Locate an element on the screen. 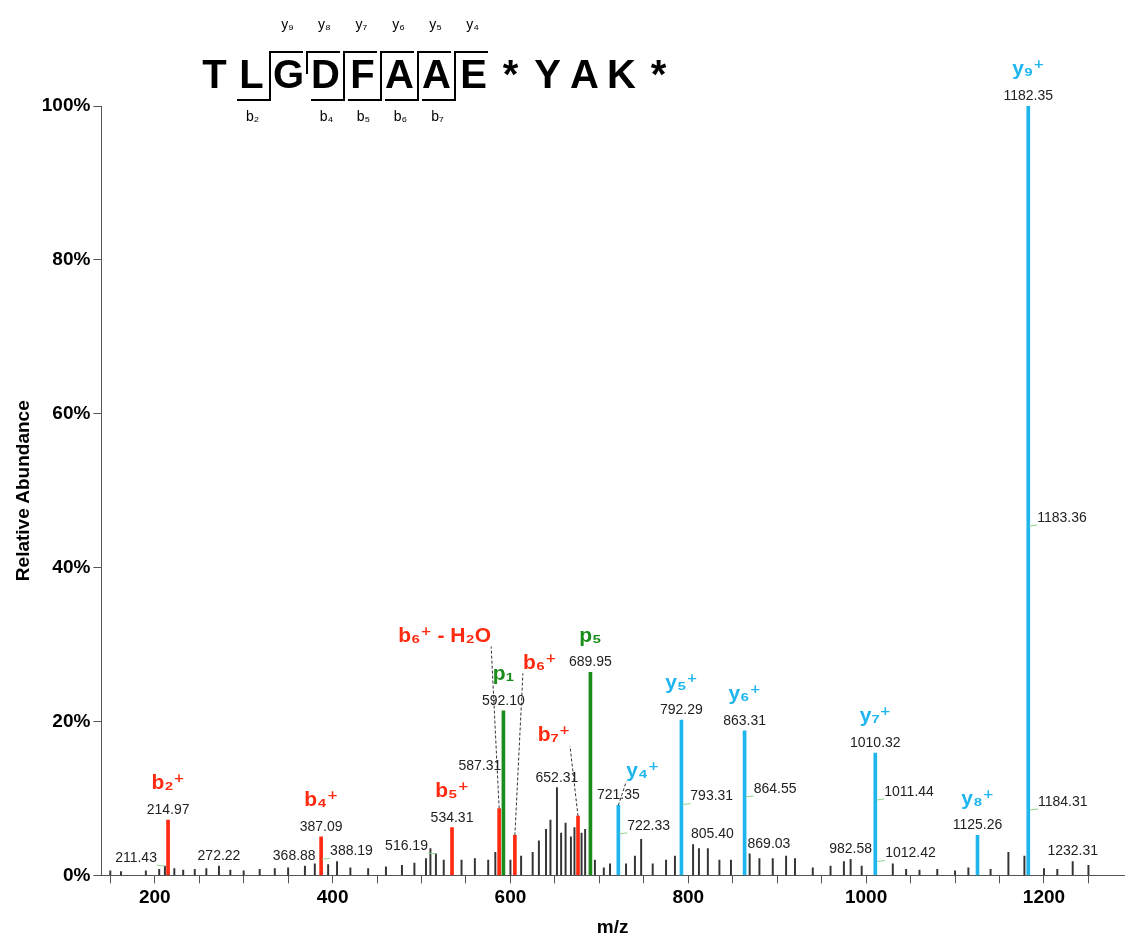 This screenshot has height=949, width=1132. text: b₇⁺ is located at coordinates (554, 734).